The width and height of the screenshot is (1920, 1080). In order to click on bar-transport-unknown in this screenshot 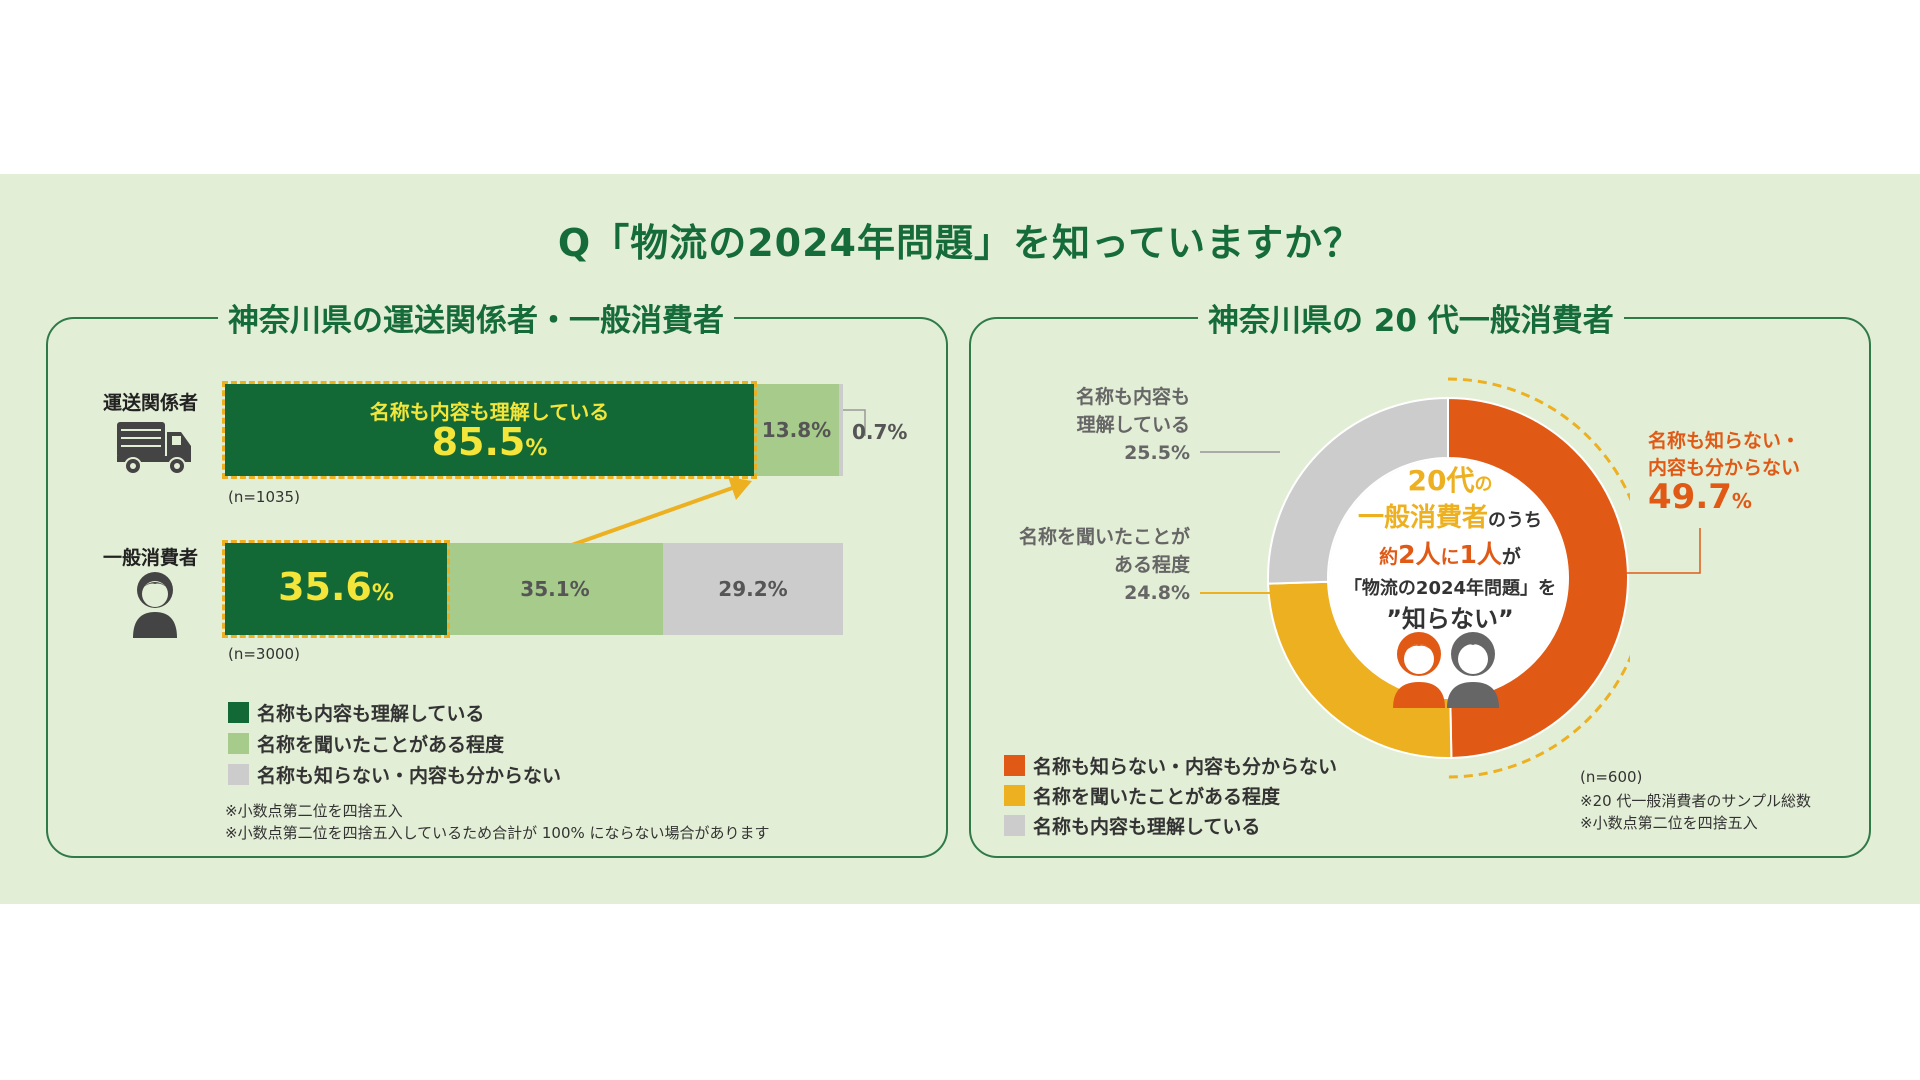, I will do `click(841, 430)`.